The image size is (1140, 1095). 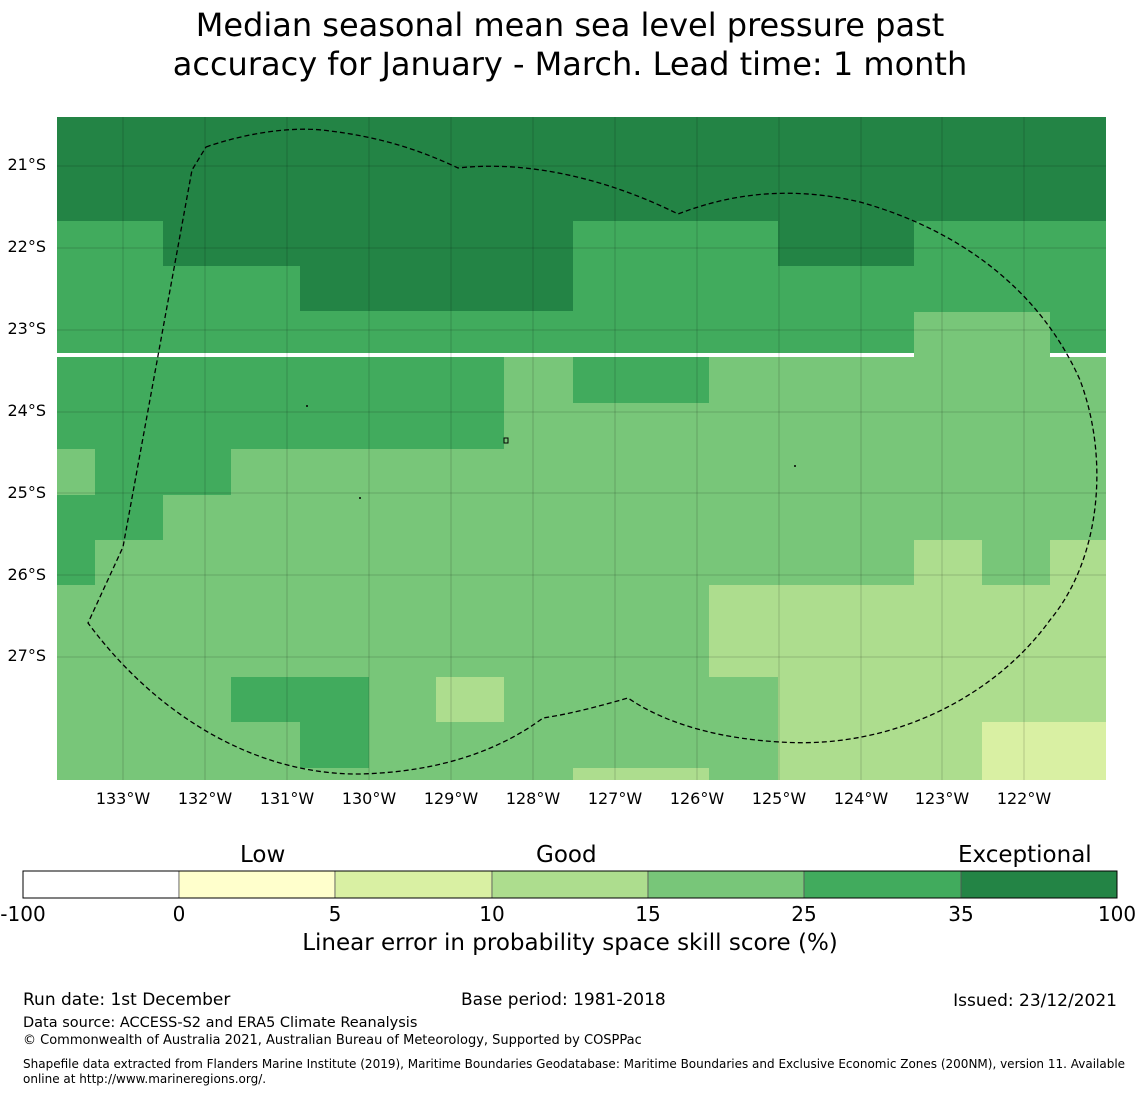 I want to click on lat-label-21s: 21°S, so click(x=26, y=164).